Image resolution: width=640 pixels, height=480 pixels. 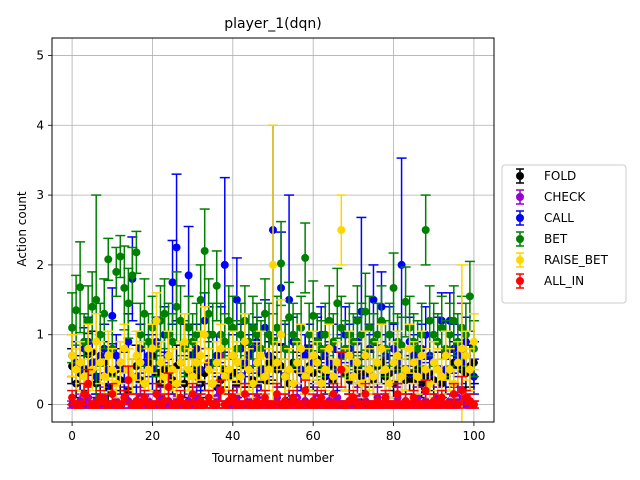 I want to click on y-tick-label: 0, so click(x=40, y=405).